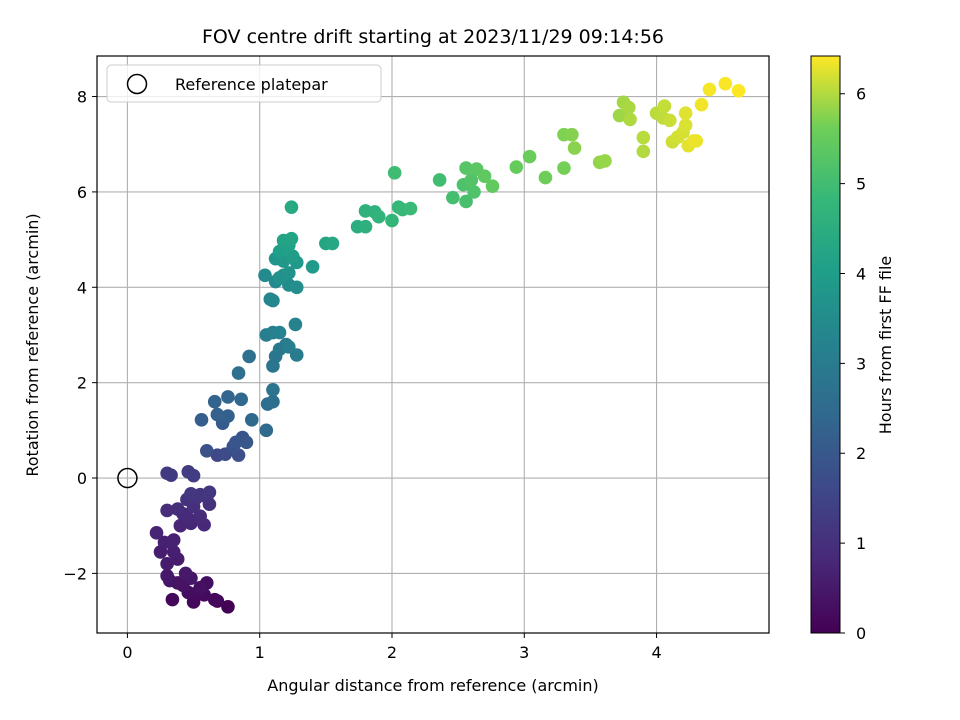  I want to click on legend-entry-reference: Reference platepar, so click(251, 84).